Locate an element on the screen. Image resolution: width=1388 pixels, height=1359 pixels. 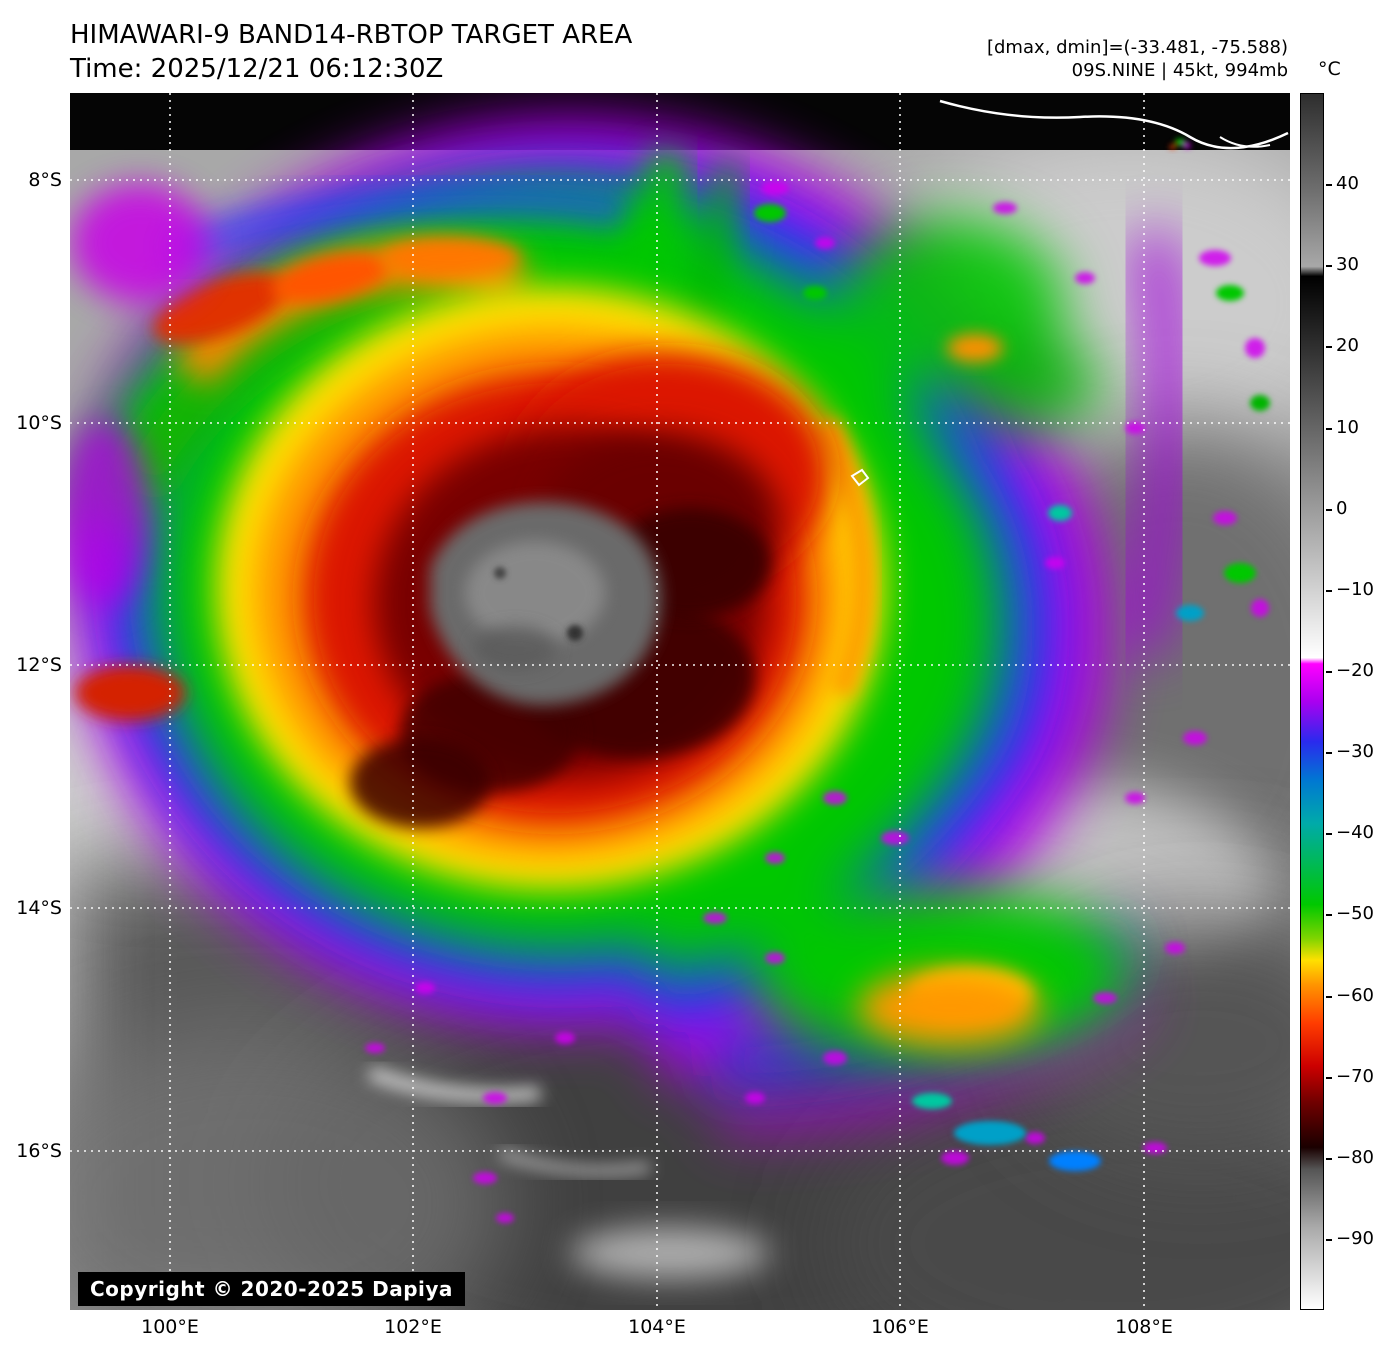
colorbar-tick-label: 10 is located at coordinates (1347, 427).